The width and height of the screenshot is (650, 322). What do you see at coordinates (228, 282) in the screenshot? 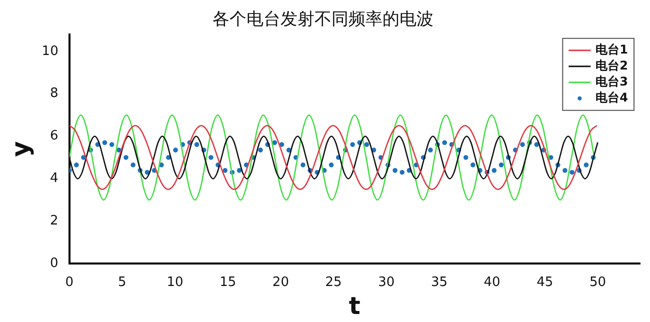
I see `x-tick-label: 15` at bounding box center [228, 282].